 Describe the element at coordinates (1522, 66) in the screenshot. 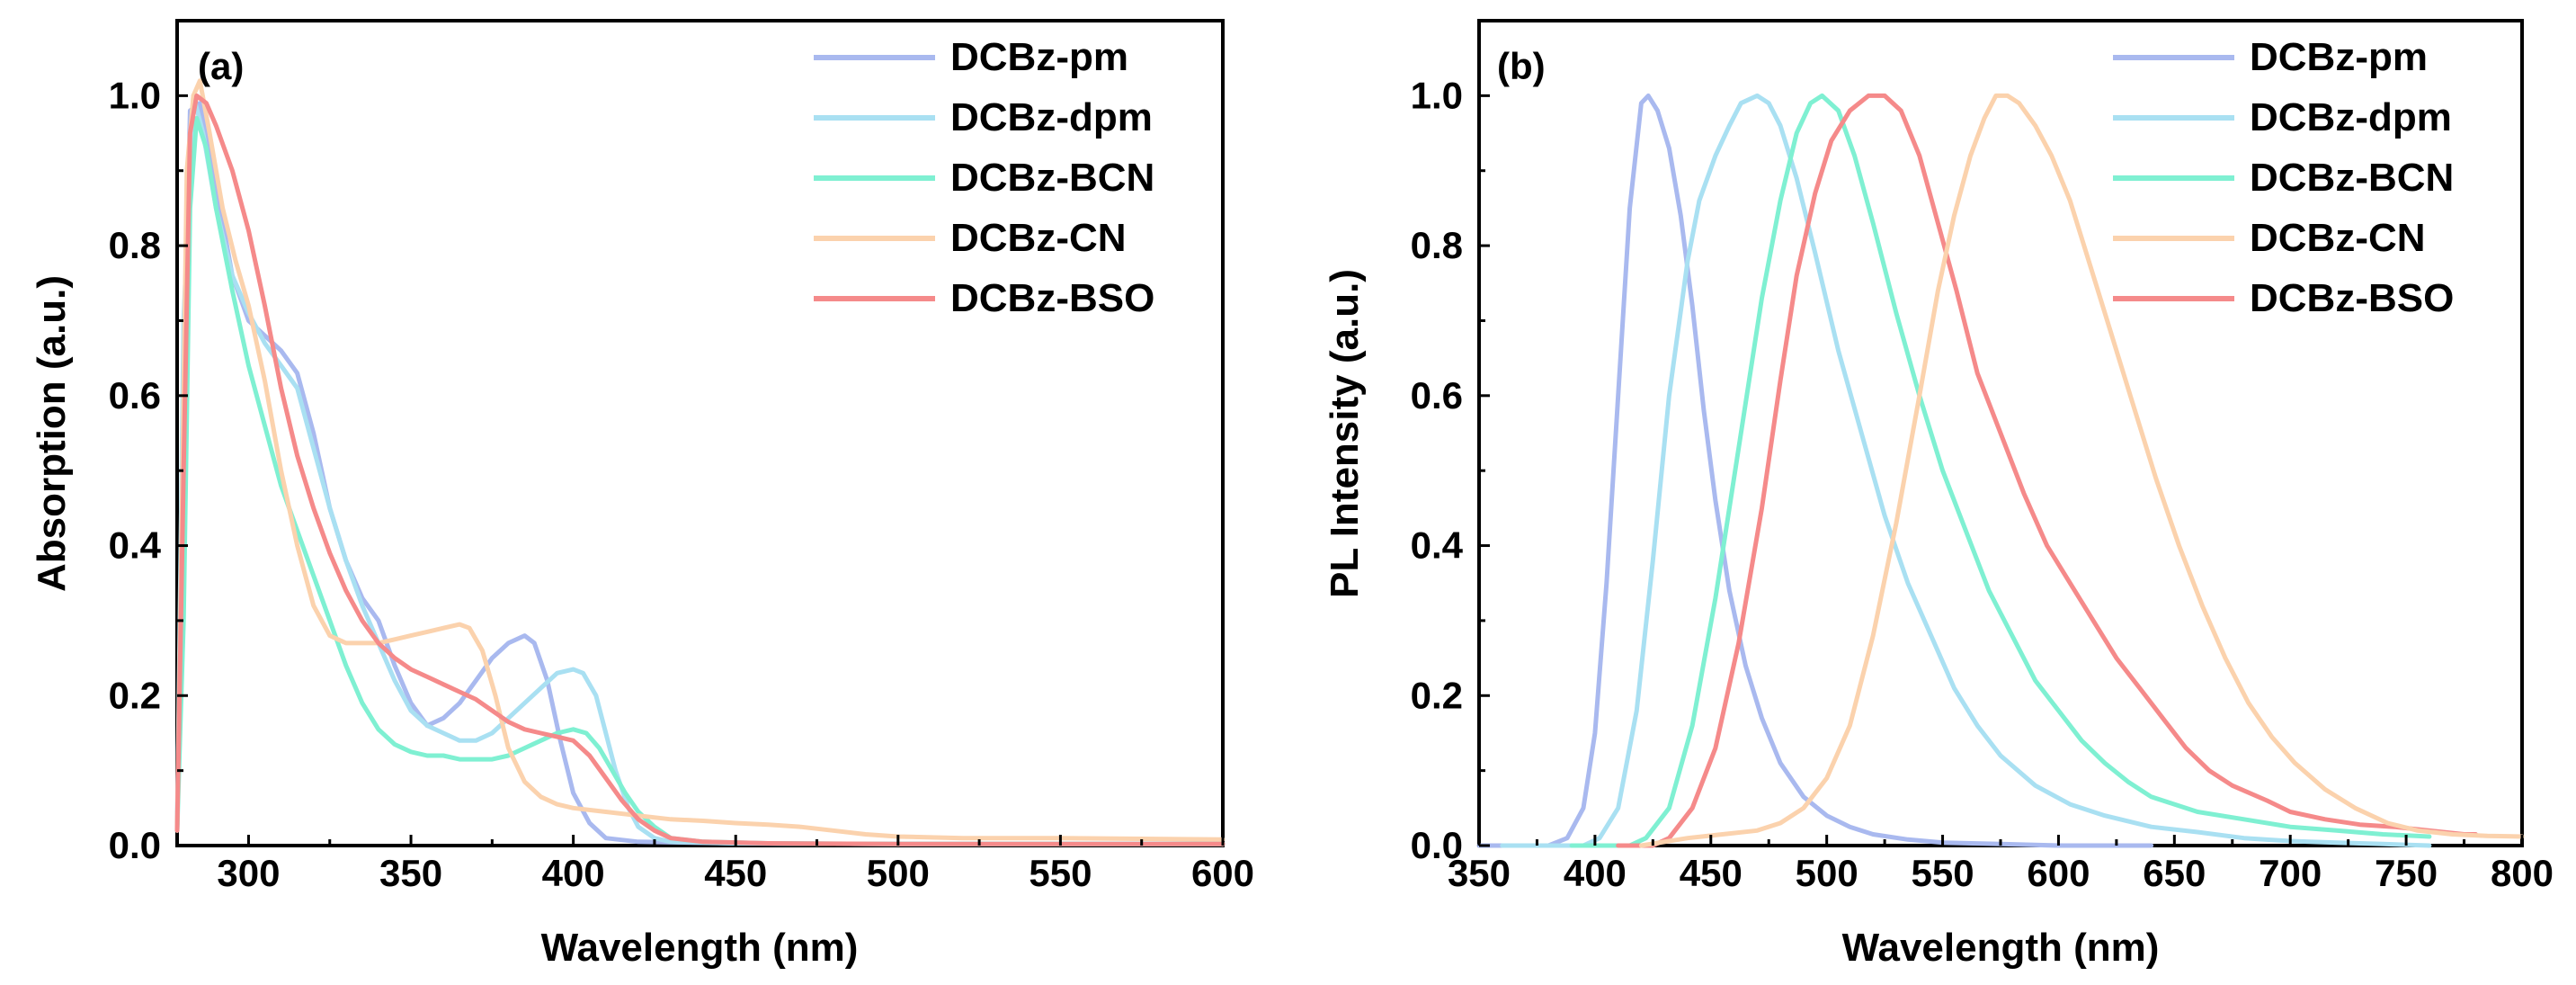

I see `panel-label-b: (b)` at that location.